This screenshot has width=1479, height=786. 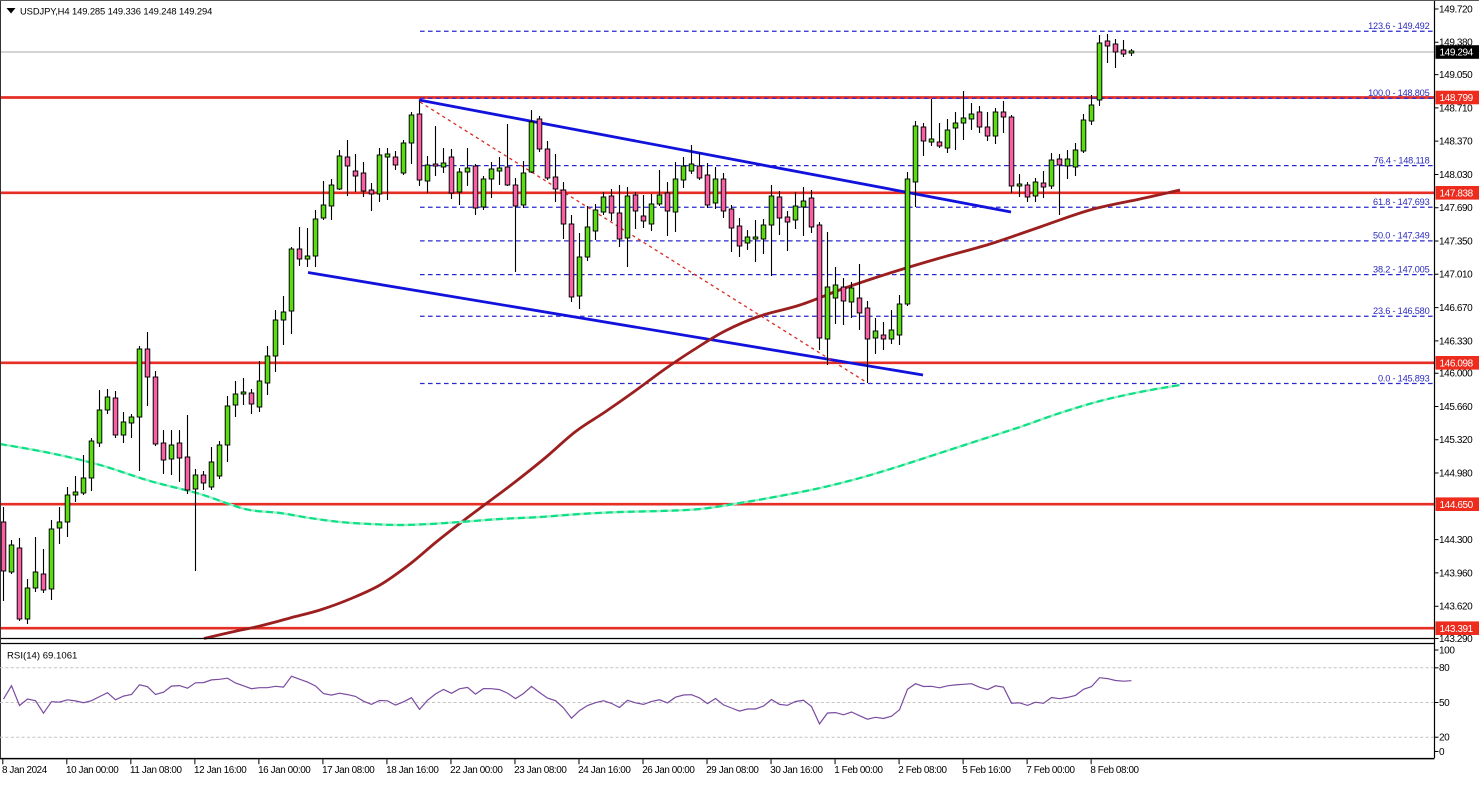 I want to click on svg-text: 143.290, so click(x=1456, y=639).